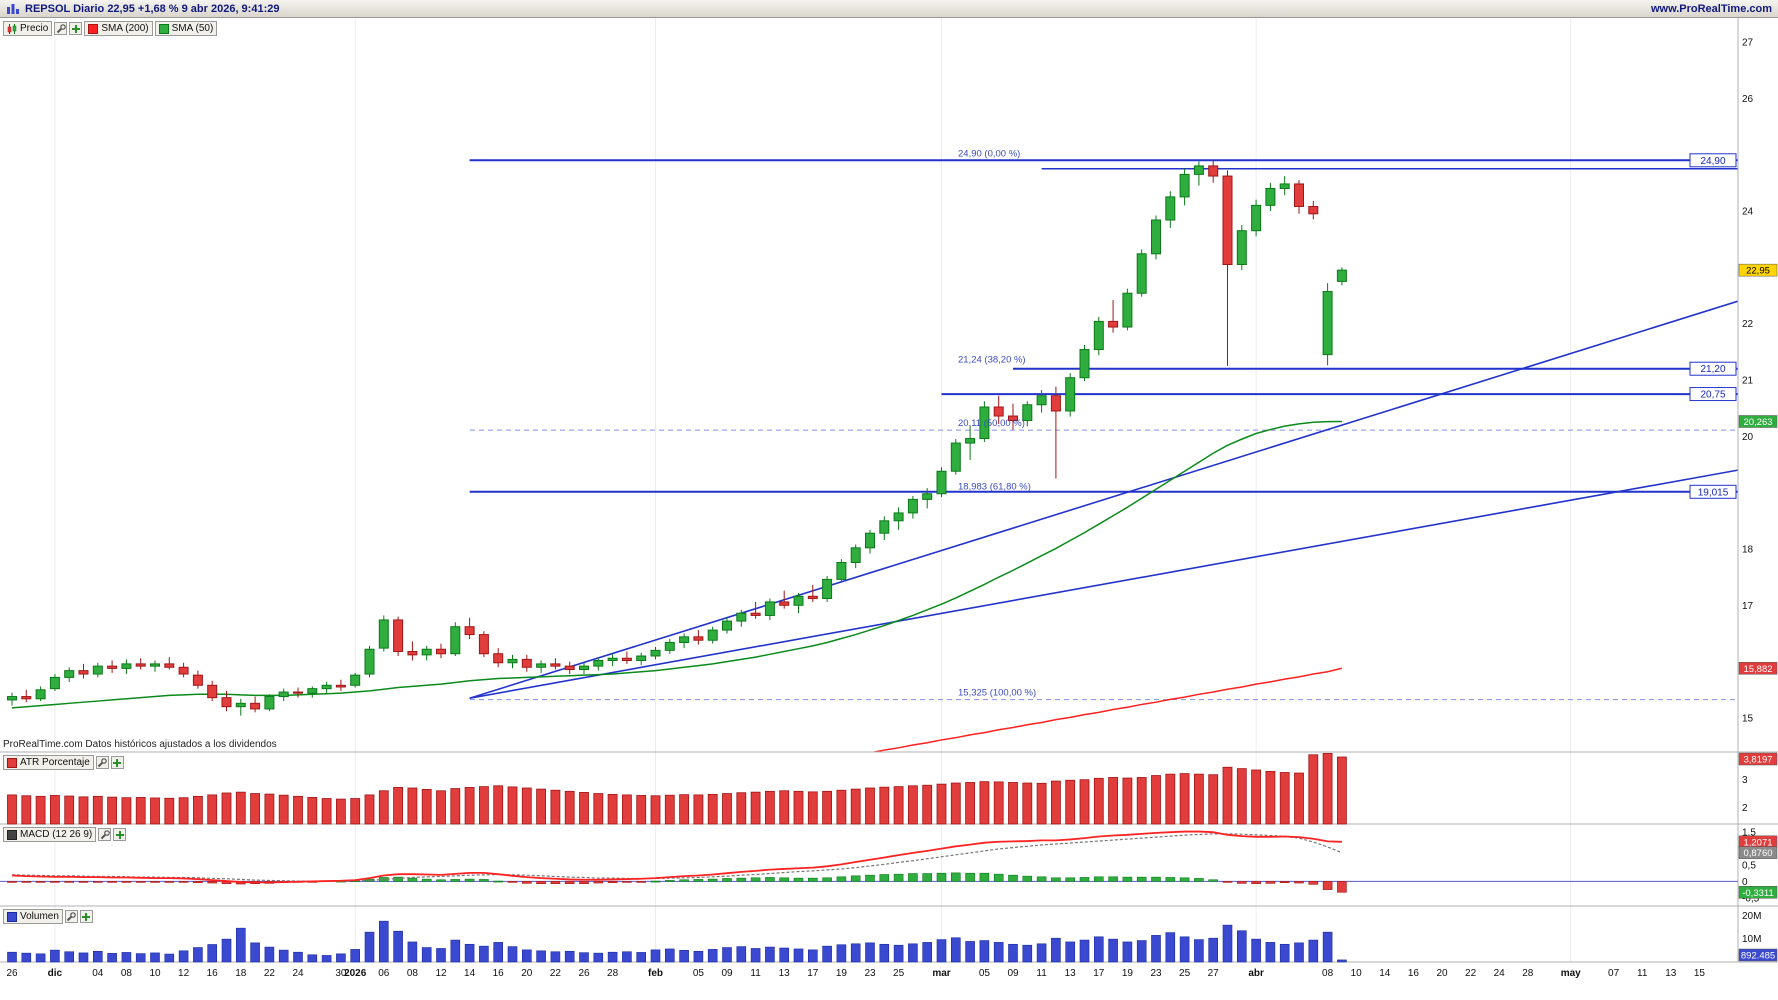 The height and width of the screenshot is (1000, 1778). What do you see at coordinates (1711, 8) in the screenshot?
I see `website-link: www.ProRealTime.com` at bounding box center [1711, 8].